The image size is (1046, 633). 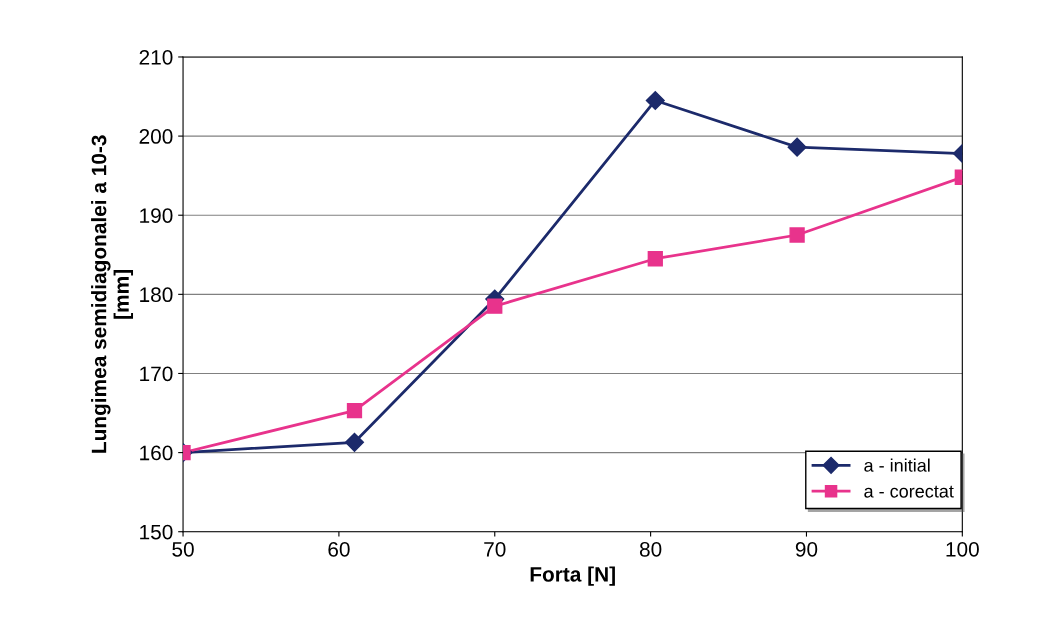 I want to click on y-tick-label: 190, so click(x=156, y=215).